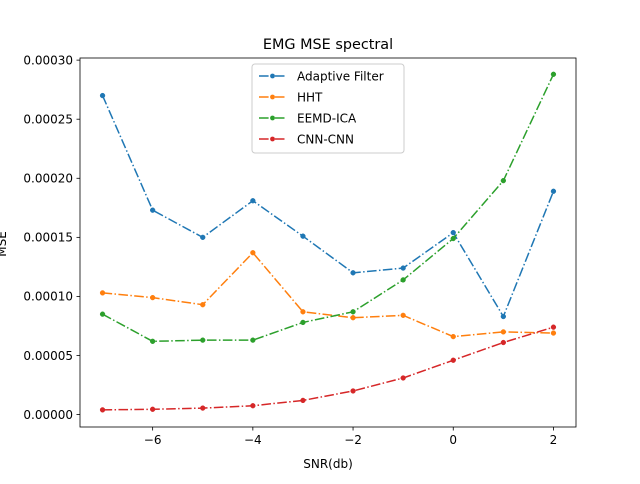  I want to click on x-tick-label-1: −4, so click(253, 440).